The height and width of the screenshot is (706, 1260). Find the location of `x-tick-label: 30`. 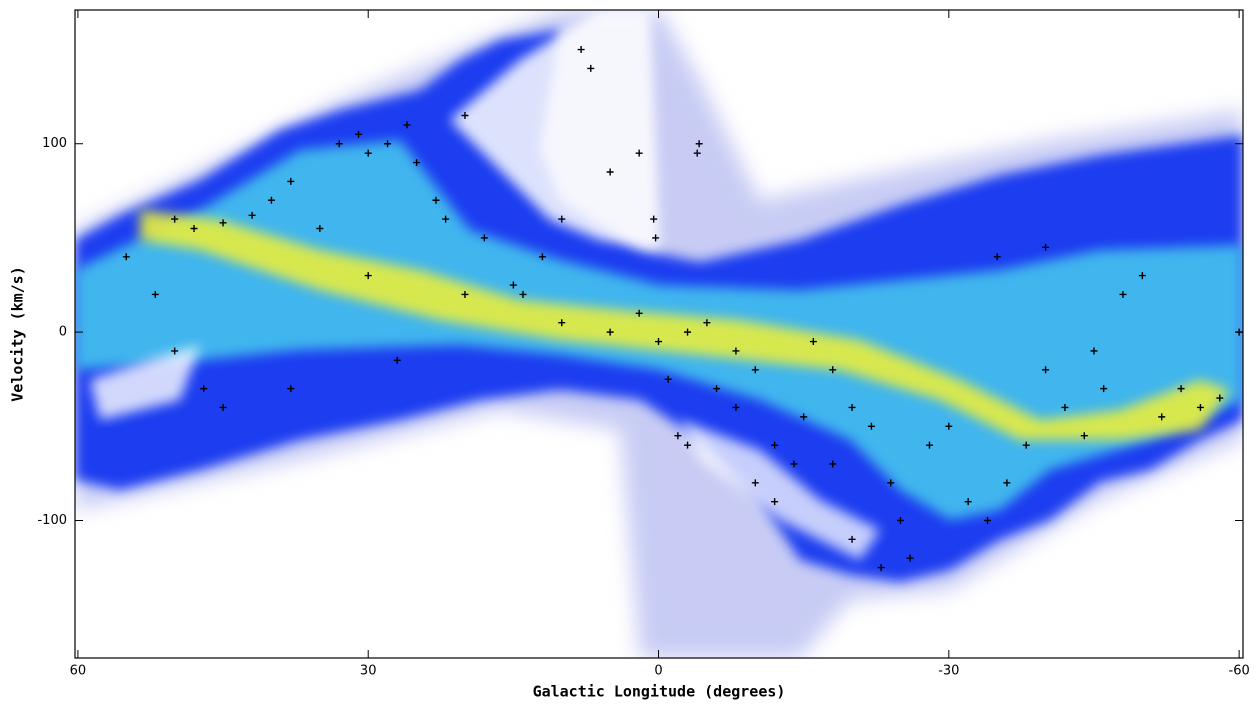

x-tick-label: 30 is located at coordinates (368, 671).